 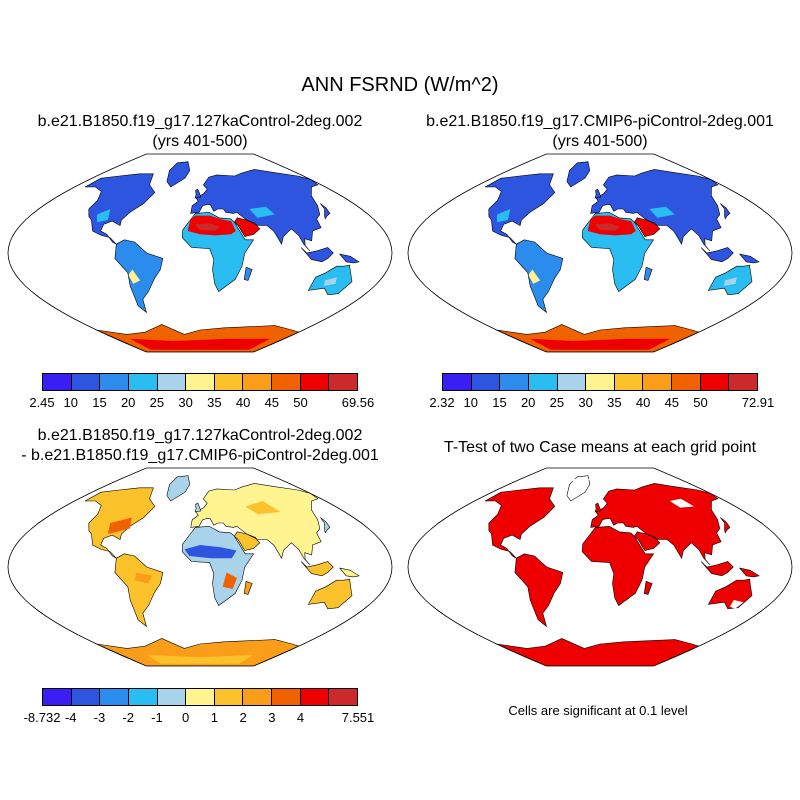 What do you see at coordinates (725, 211) in the screenshot?
I see `map-case2-japan` at bounding box center [725, 211].